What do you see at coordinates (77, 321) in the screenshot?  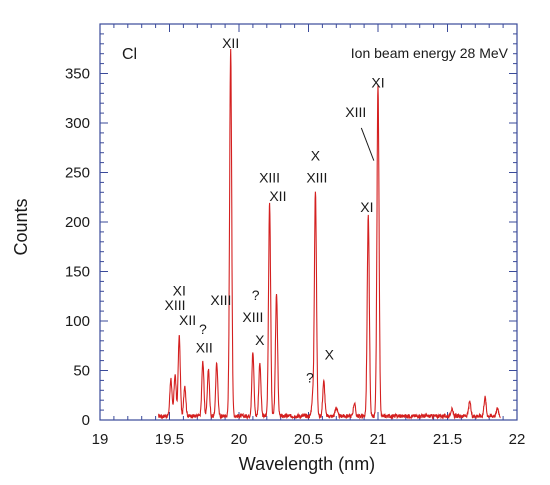 I see `y-tick-label: 100` at bounding box center [77, 321].